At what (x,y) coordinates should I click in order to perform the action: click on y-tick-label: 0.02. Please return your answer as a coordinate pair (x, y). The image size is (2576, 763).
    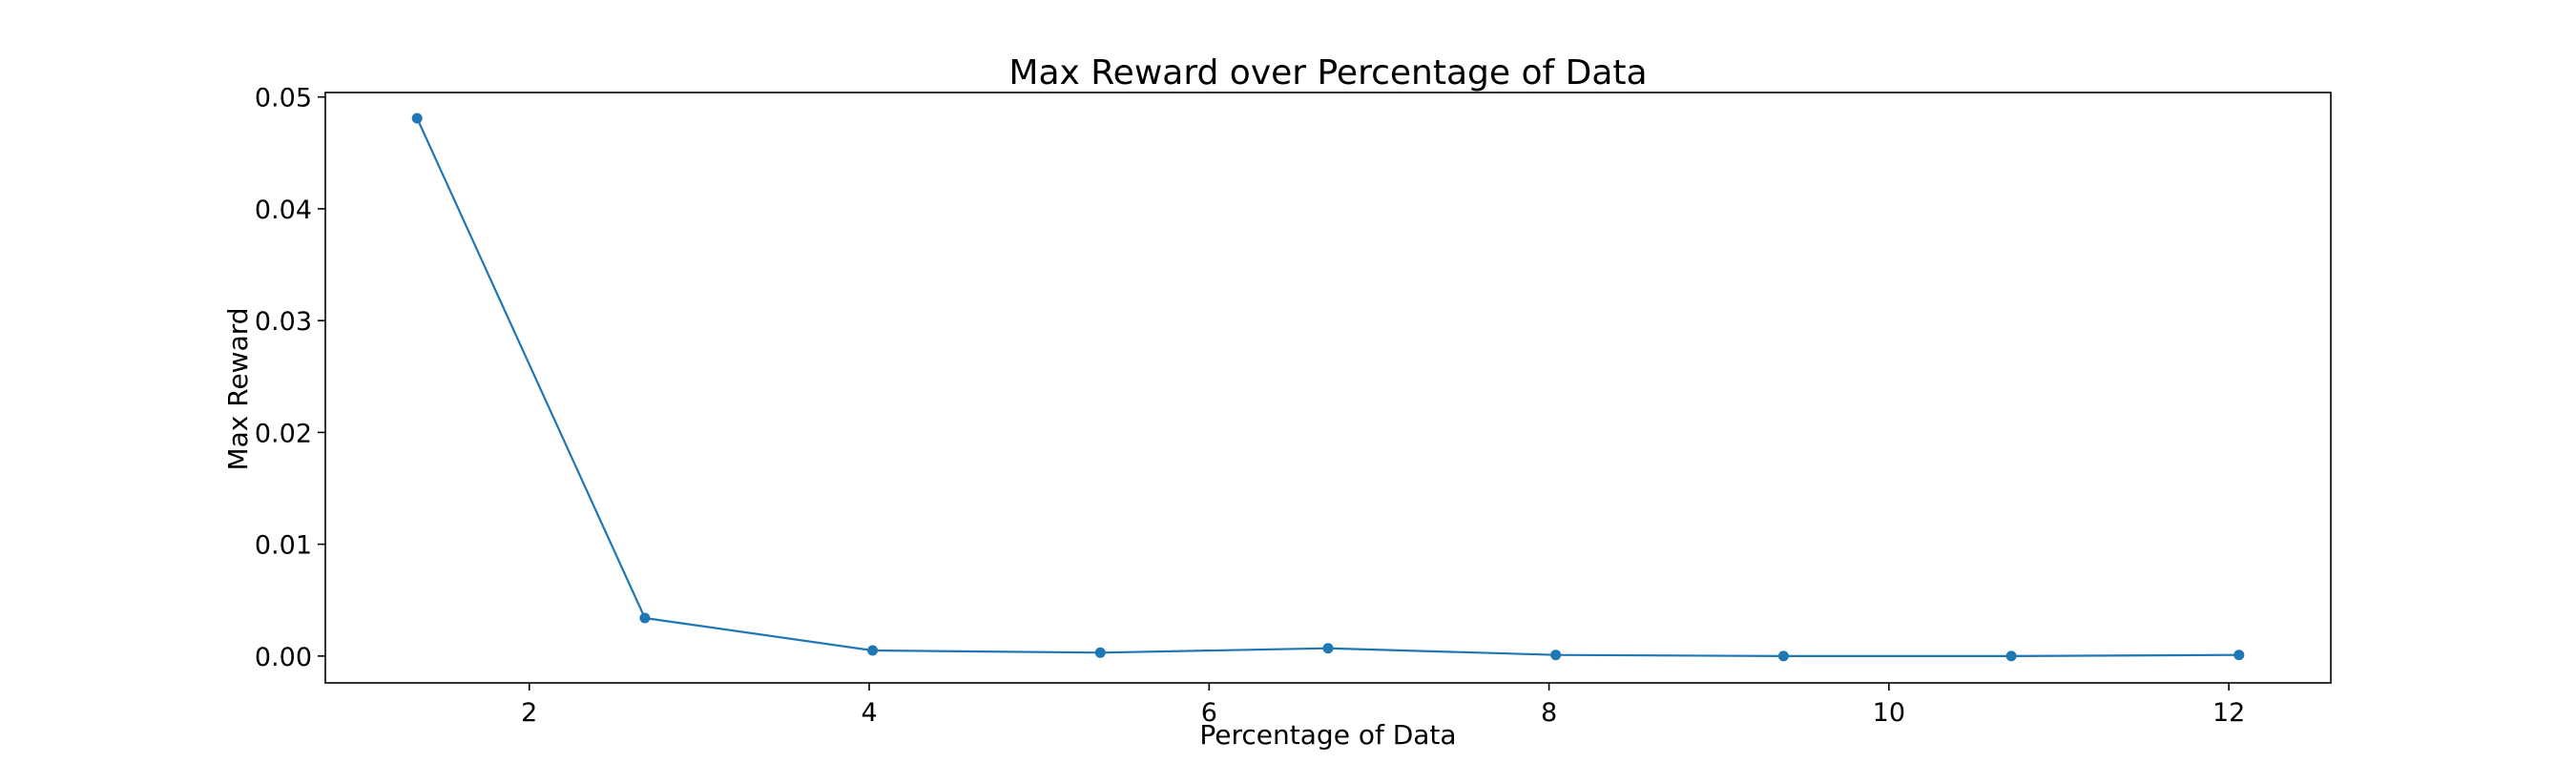
    Looking at the image, I should click on (283, 433).